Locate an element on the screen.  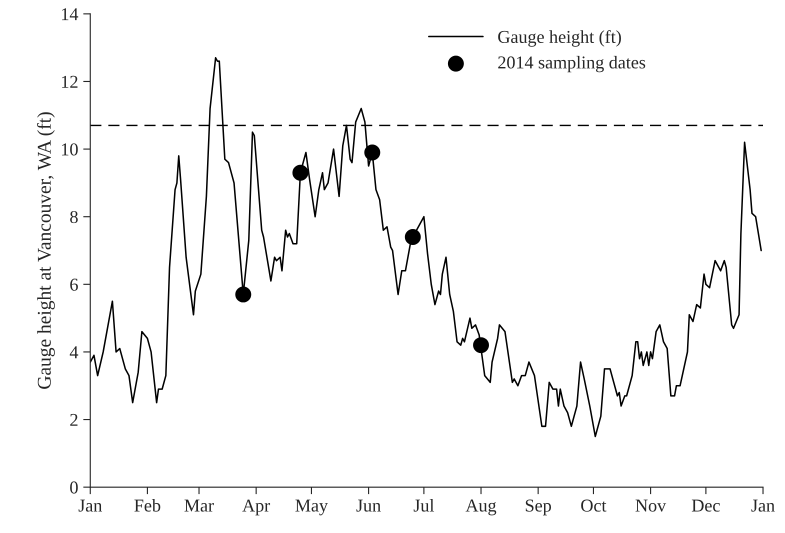
x-tick-label: Jul is located at coordinates (424, 505).